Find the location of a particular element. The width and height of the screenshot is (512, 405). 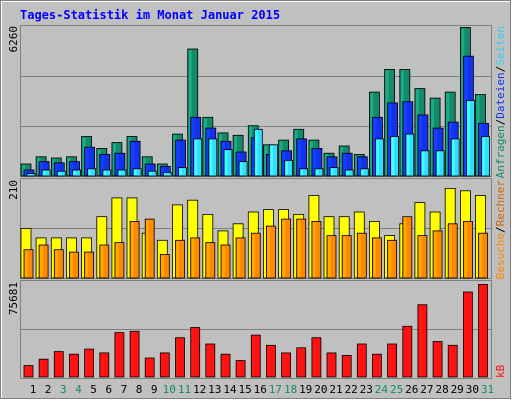

x-tick-label: 27 is located at coordinates (426, 389).